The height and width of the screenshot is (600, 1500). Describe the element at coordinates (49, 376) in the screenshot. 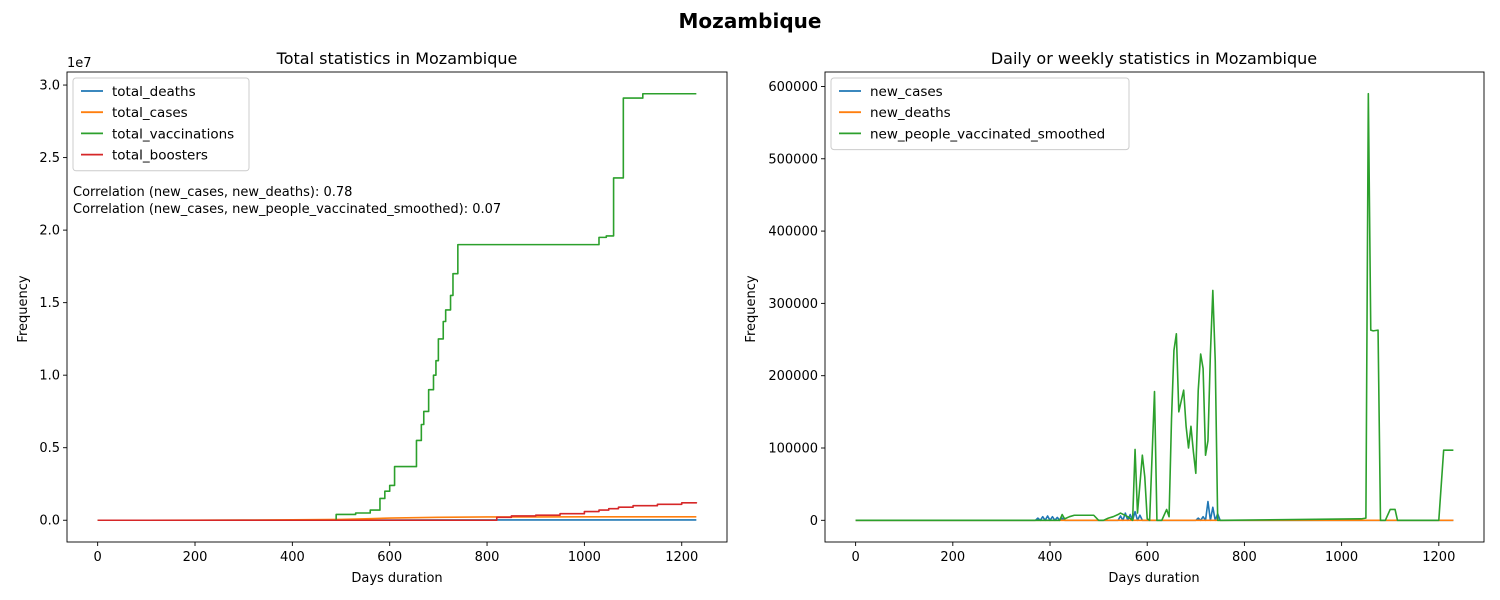

I see `y-tick-label: 1.0` at that location.